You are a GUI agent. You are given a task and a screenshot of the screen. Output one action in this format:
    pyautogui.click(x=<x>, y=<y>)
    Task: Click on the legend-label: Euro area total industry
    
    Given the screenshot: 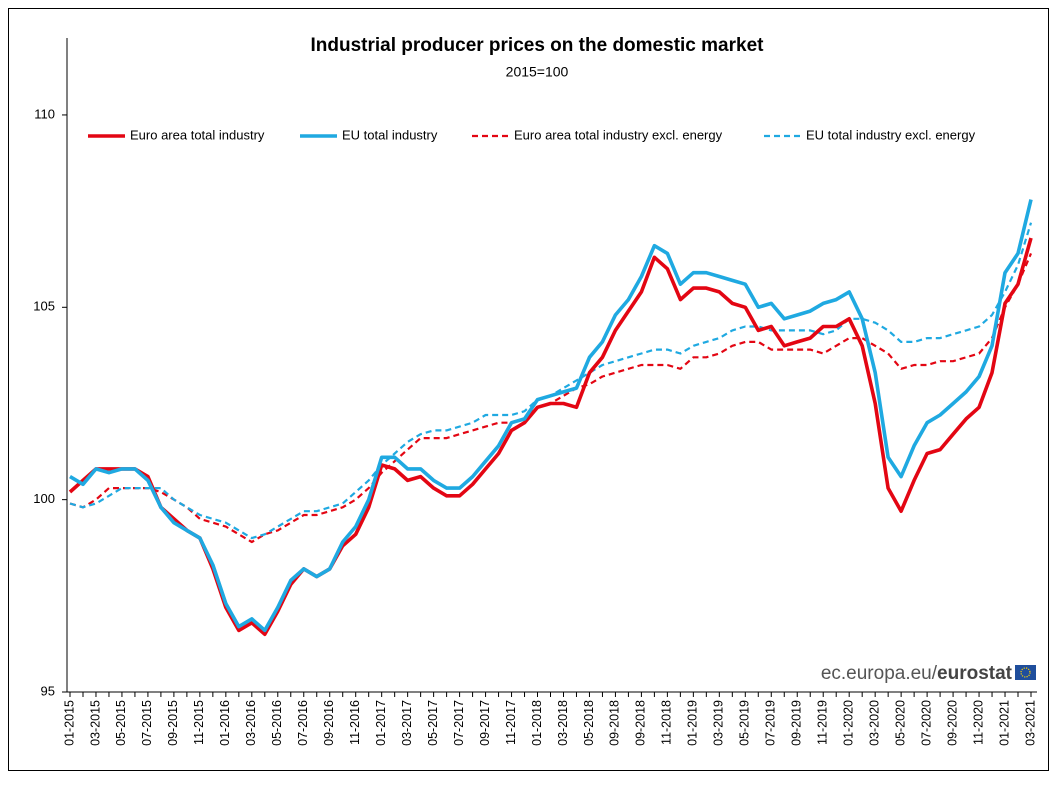 What is the action you would take?
    pyautogui.click(x=197, y=134)
    